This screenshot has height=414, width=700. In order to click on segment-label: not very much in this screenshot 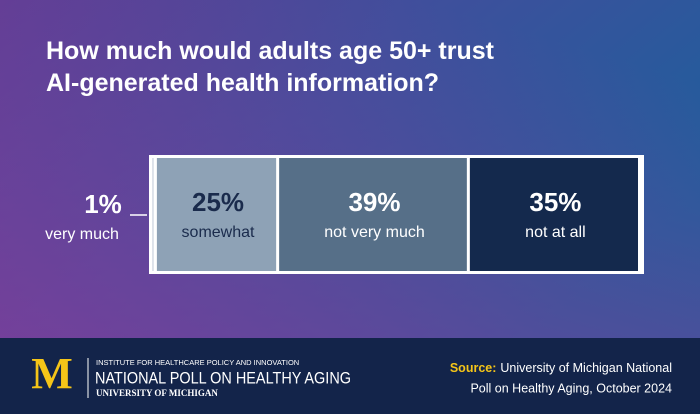, I will do `click(374, 232)`.